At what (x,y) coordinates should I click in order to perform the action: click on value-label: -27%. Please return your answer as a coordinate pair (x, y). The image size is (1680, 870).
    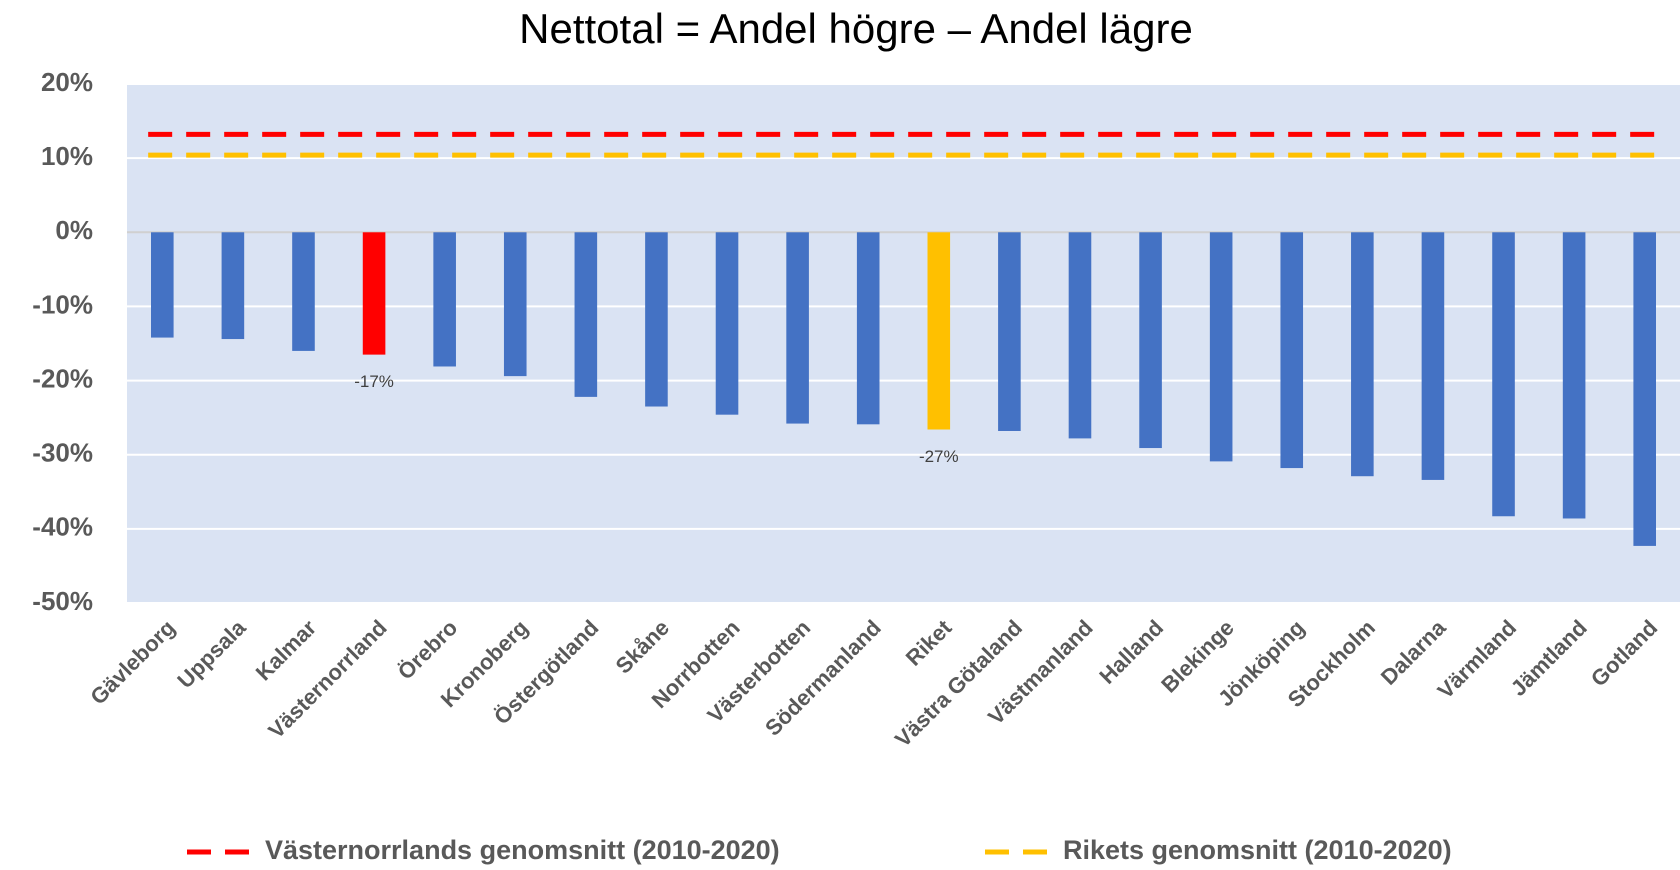
    Looking at the image, I should click on (939, 456).